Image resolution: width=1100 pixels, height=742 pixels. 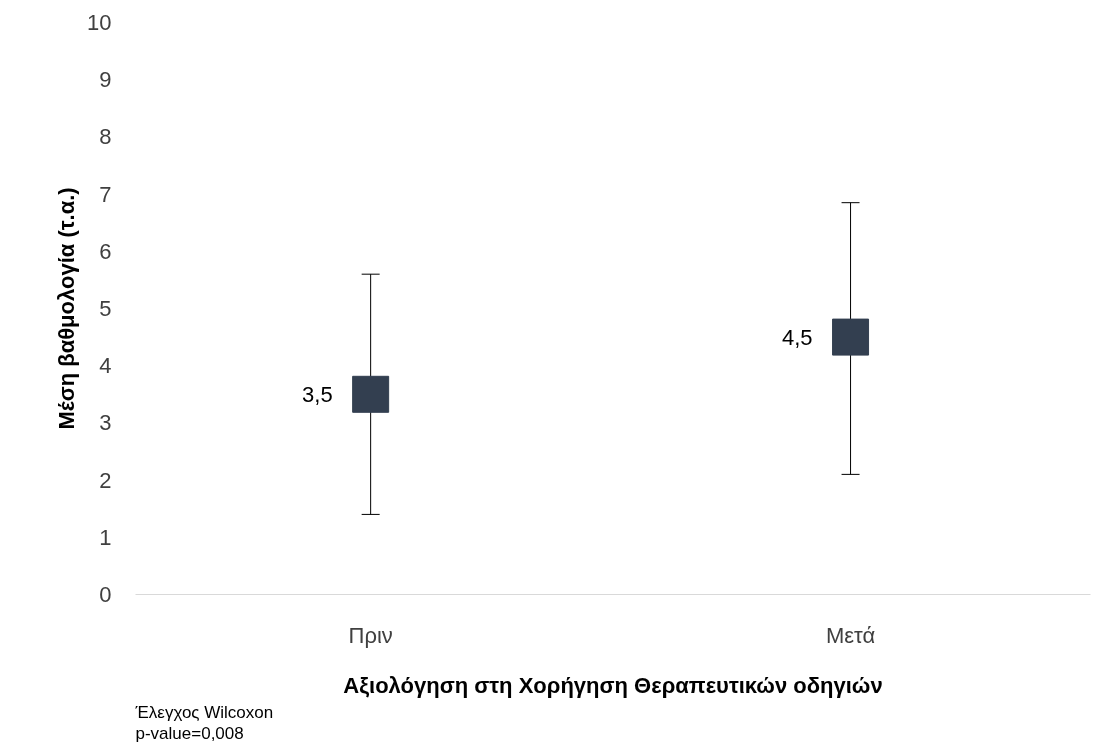 What do you see at coordinates (370, 635) in the screenshot?
I see `x-tick-label: Πριν` at bounding box center [370, 635].